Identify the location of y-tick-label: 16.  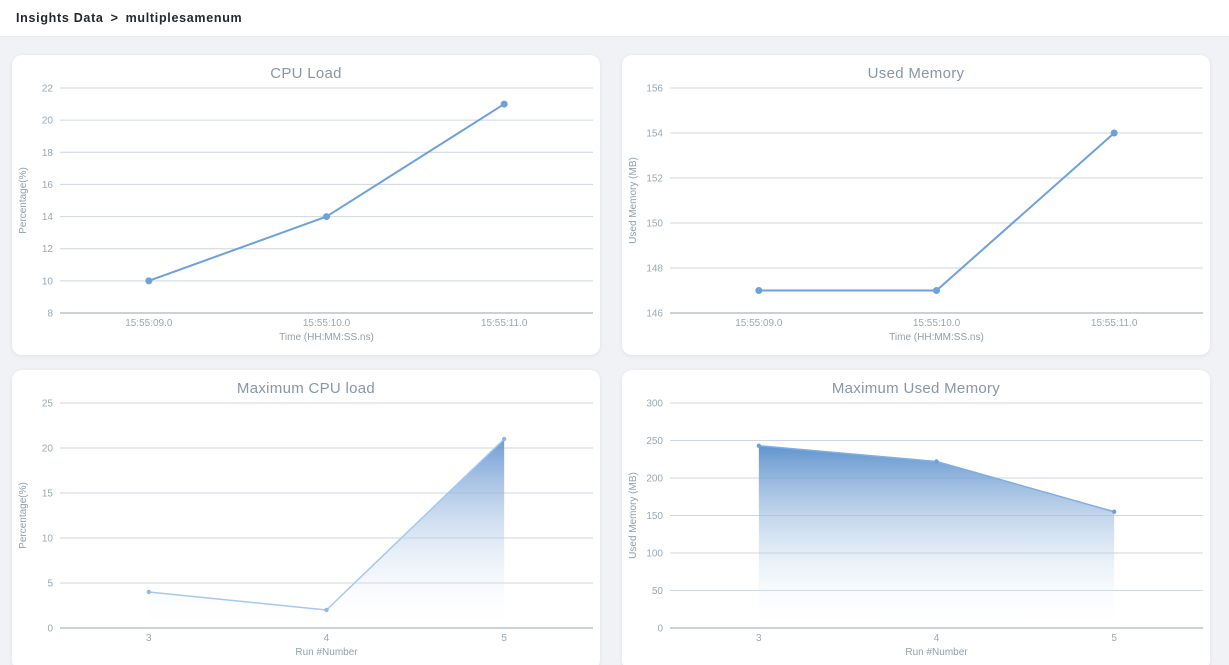
(48, 185).